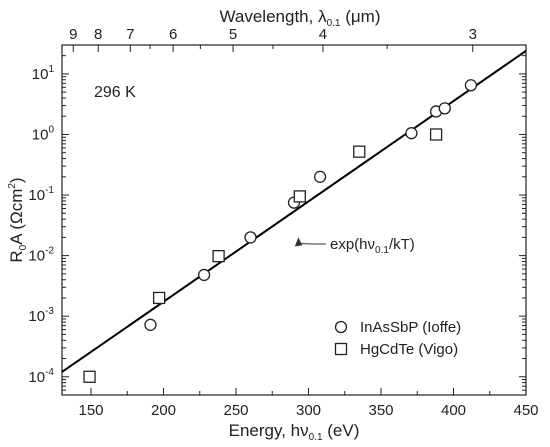 Image resolution: width=550 pixels, height=447 pixels. I want to click on annotation-arrowhead, so click(298, 242).